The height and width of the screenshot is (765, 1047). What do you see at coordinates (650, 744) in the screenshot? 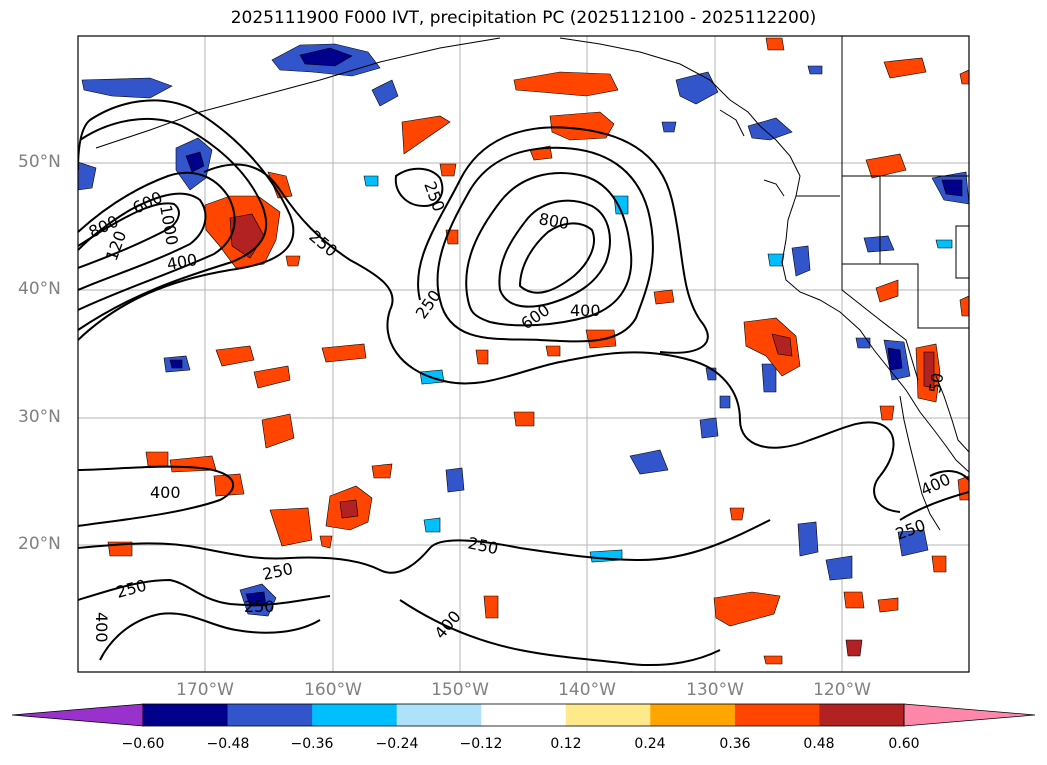
I see `colorbar-tick-label: 0.24` at bounding box center [650, 744].